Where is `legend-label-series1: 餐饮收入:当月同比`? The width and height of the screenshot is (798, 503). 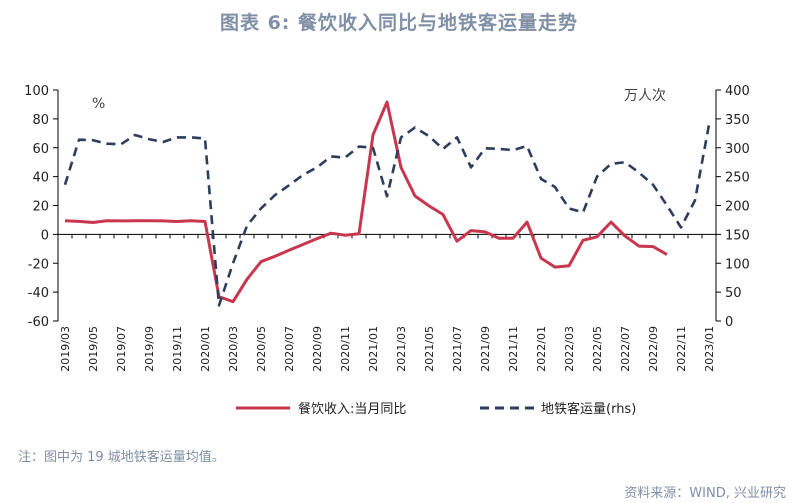 legend-label-series1: 餐饮收入:当月同比 is located at coordinates (352, 409).